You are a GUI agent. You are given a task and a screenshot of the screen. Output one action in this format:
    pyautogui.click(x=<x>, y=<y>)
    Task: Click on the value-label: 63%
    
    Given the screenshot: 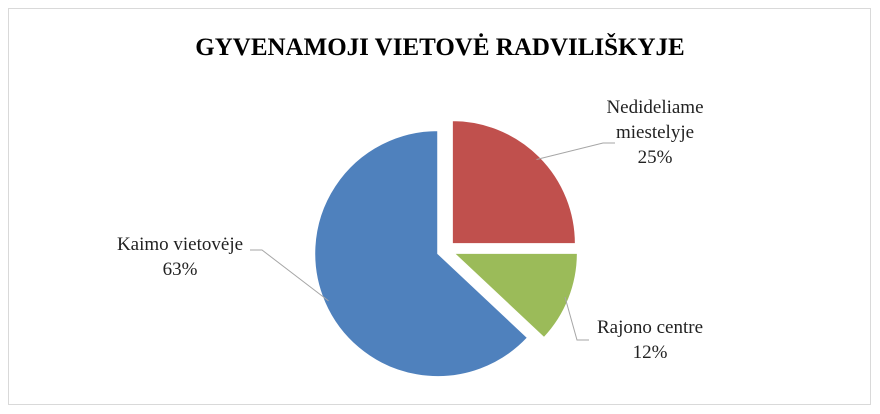 What is the action you would take?
    pyautogui.click(x=180, y=269)
    